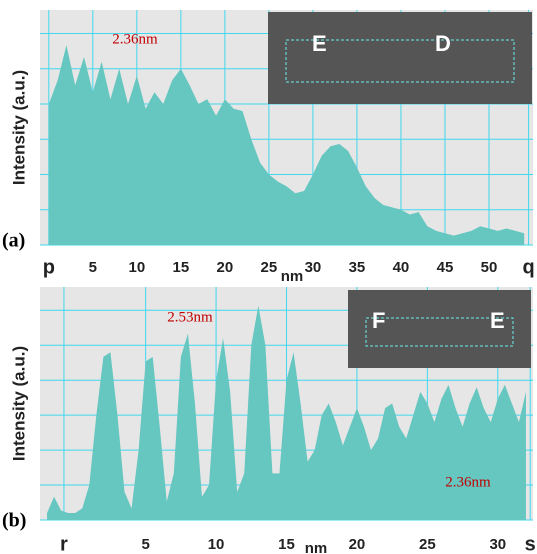 Image resolution: width=537 pixels, height=554 pixels. What do you see at coordinates (13, 241) in the screenshot?
I see `panel-label: (a)` at bounding box center [13, 241].